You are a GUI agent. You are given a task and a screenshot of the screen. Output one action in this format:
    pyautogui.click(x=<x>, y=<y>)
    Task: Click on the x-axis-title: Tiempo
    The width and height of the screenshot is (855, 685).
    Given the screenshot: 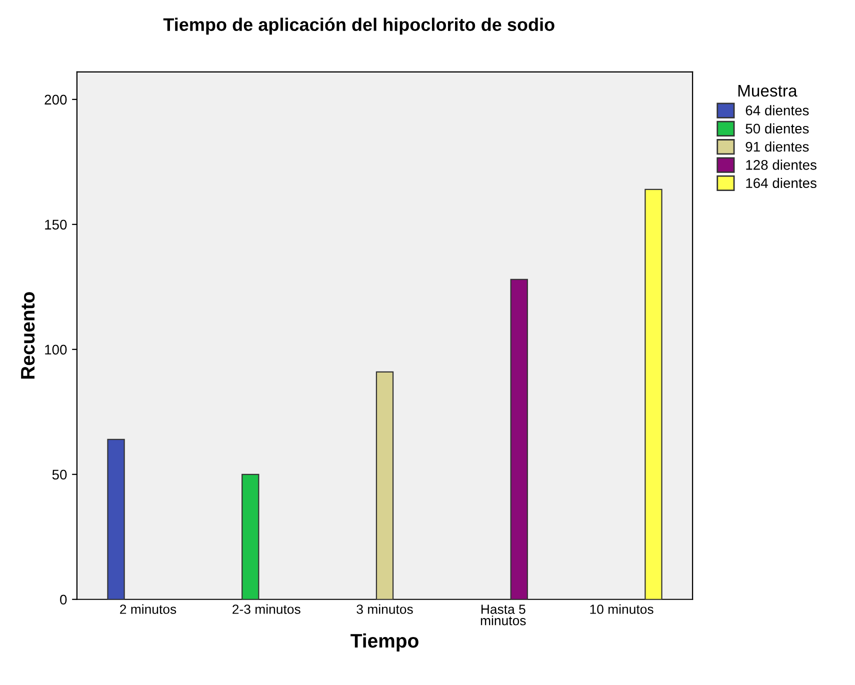 What is the action you would take?
    pyautogui.click(x=384, y=642)
    